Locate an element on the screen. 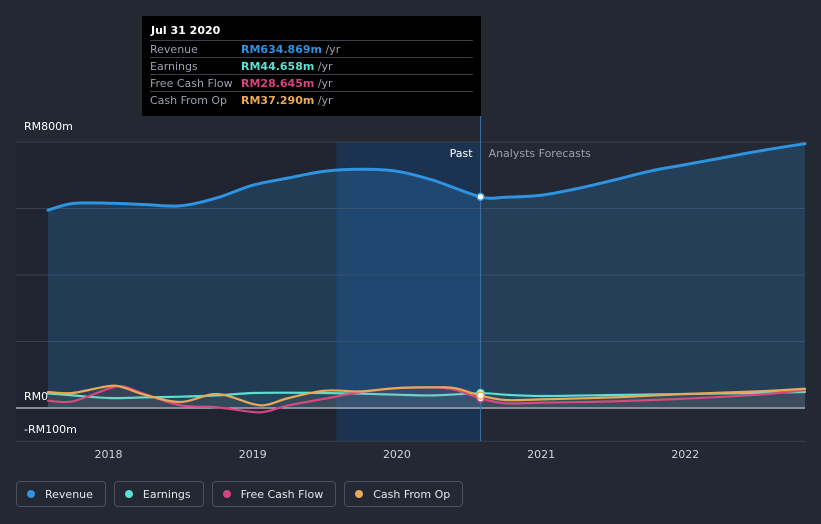 Image resolution: width=821 pixels, height=524 pixels. tooltip-value: RM28.645m /yr is located at coordinates (287, 83).